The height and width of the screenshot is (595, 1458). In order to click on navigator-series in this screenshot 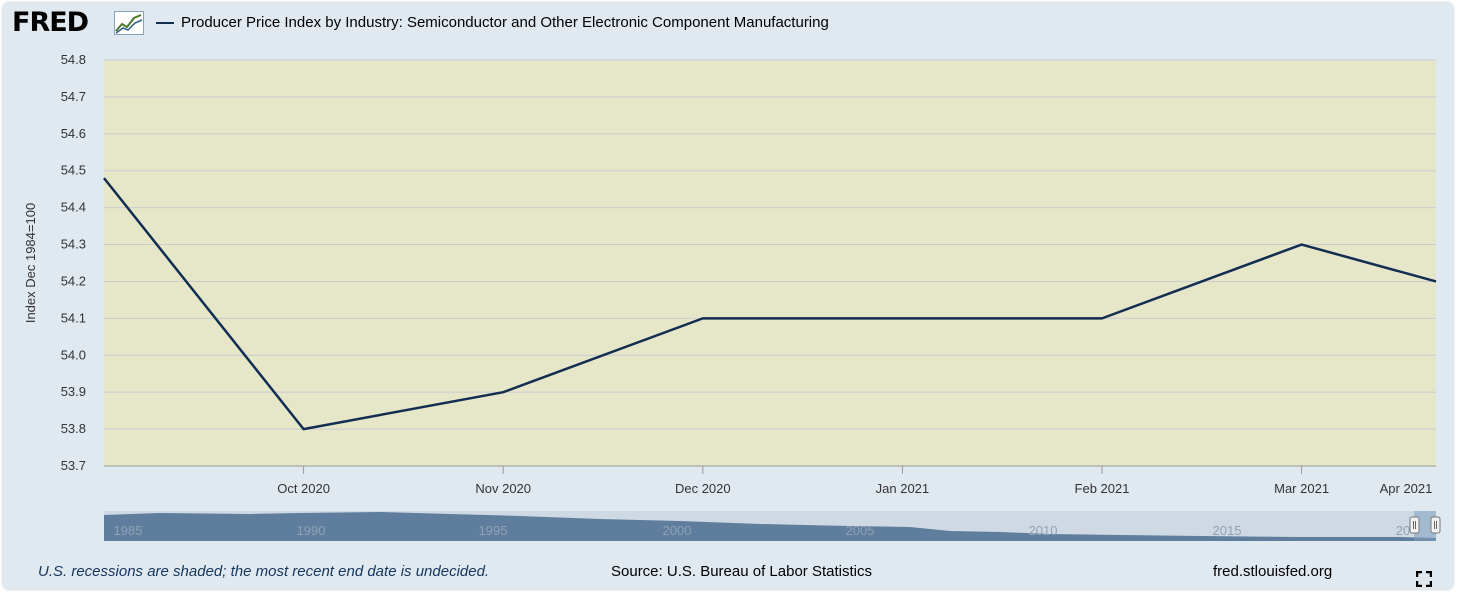, I will do `click(770, 526)`.